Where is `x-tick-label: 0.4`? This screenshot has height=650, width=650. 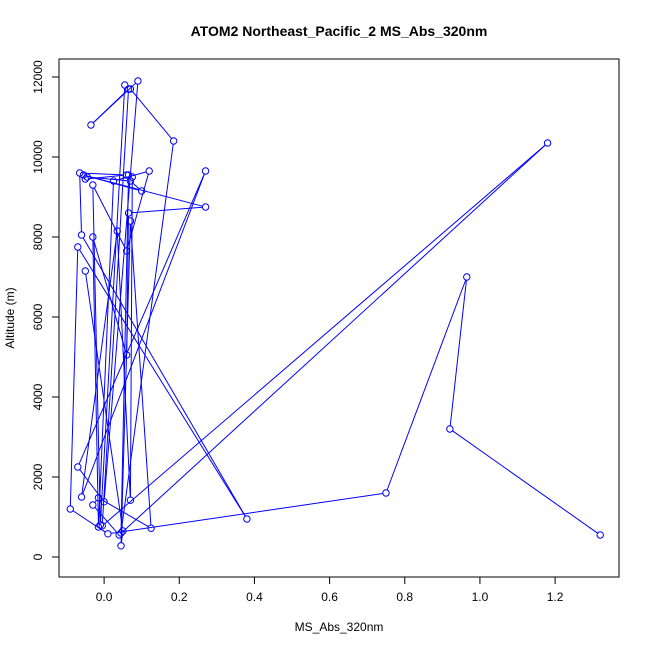 x-tick-label: 0.4 is located at coordinates (254, 597).